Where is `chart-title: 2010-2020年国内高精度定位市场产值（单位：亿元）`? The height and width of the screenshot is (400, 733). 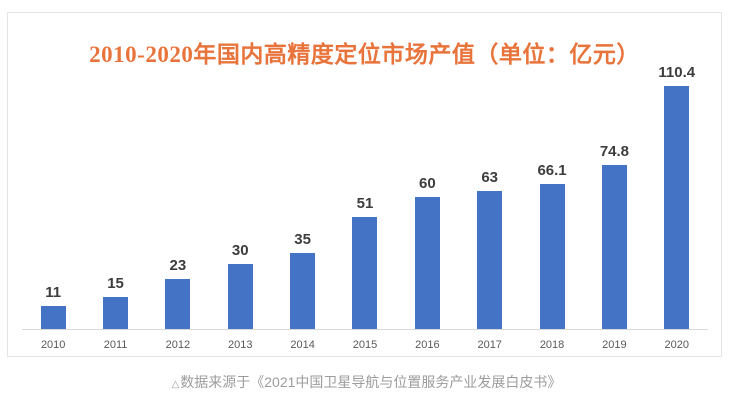 chart-title: 2010-2020年国内高精度定位市场产值（单位：亿元） is located at coordinates (364, 54).